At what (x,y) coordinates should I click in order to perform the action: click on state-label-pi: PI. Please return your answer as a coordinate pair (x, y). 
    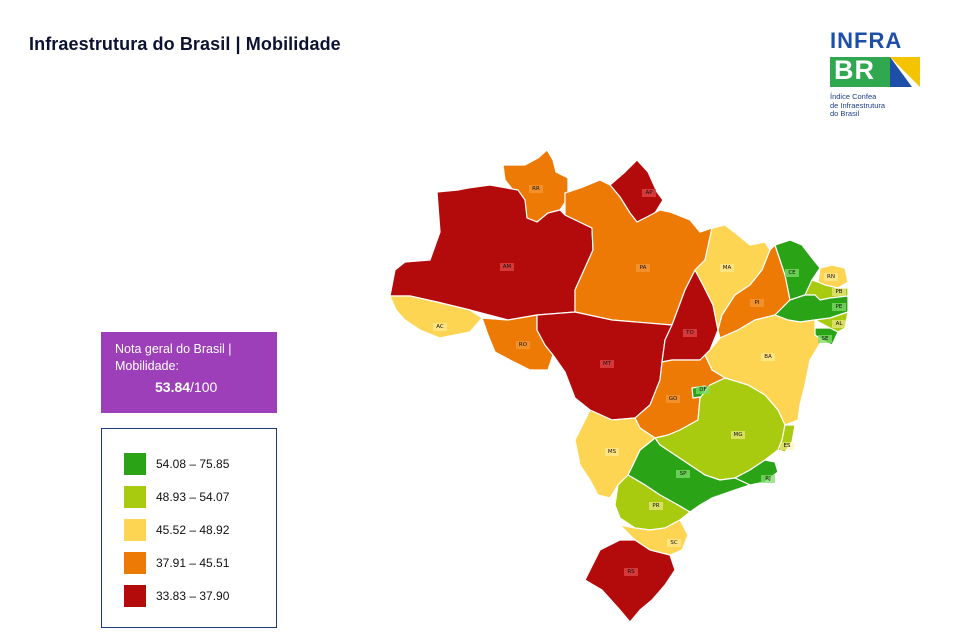
    Looking at the image, I should click on (757, 303).